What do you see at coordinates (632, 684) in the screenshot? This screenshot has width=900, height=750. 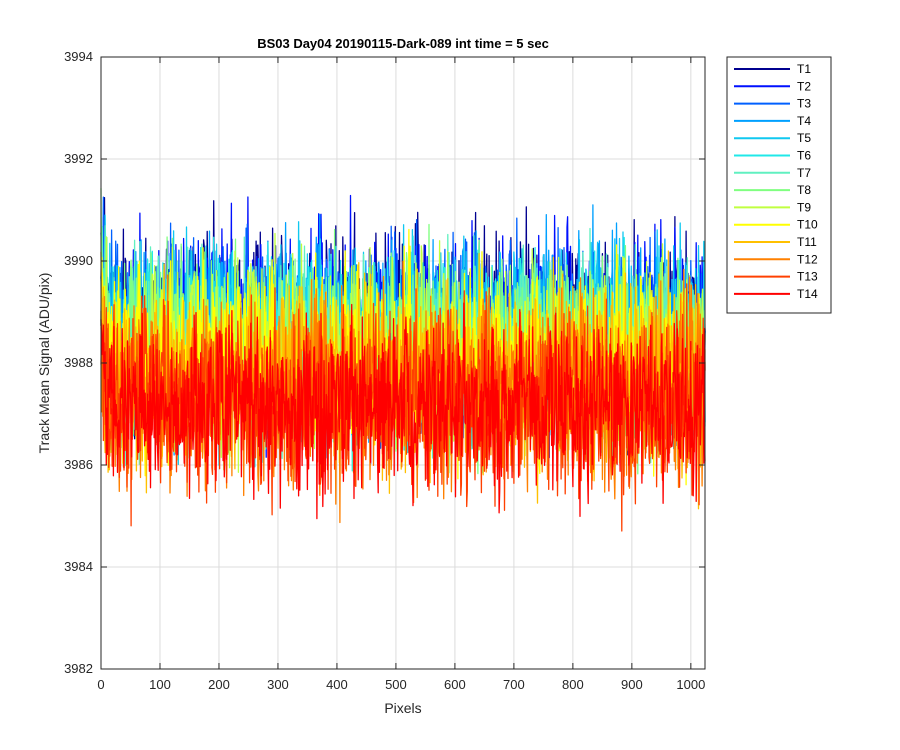 I see `x-tick-label: 900` at bounding box center [632, 684].